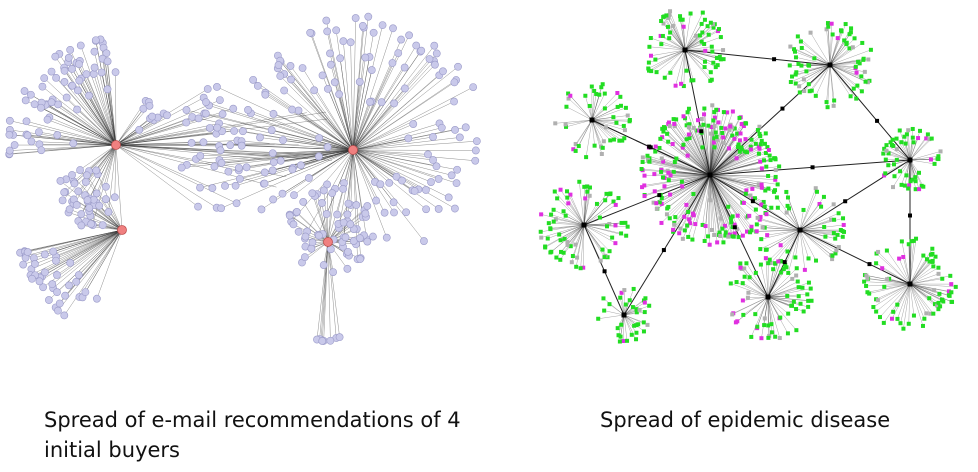 The image size is (978, 472). I want to click on transmission-edge, so click(647, 200).